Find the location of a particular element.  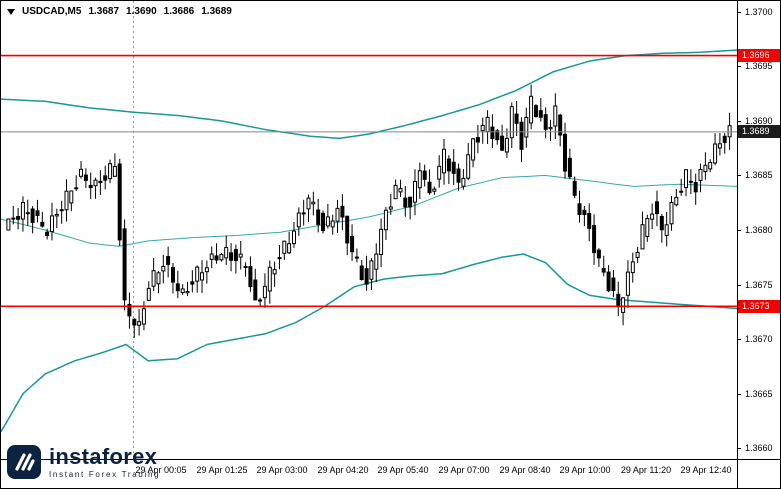

support-price-badge: 1.3673 is located at coordinates (759, 306).